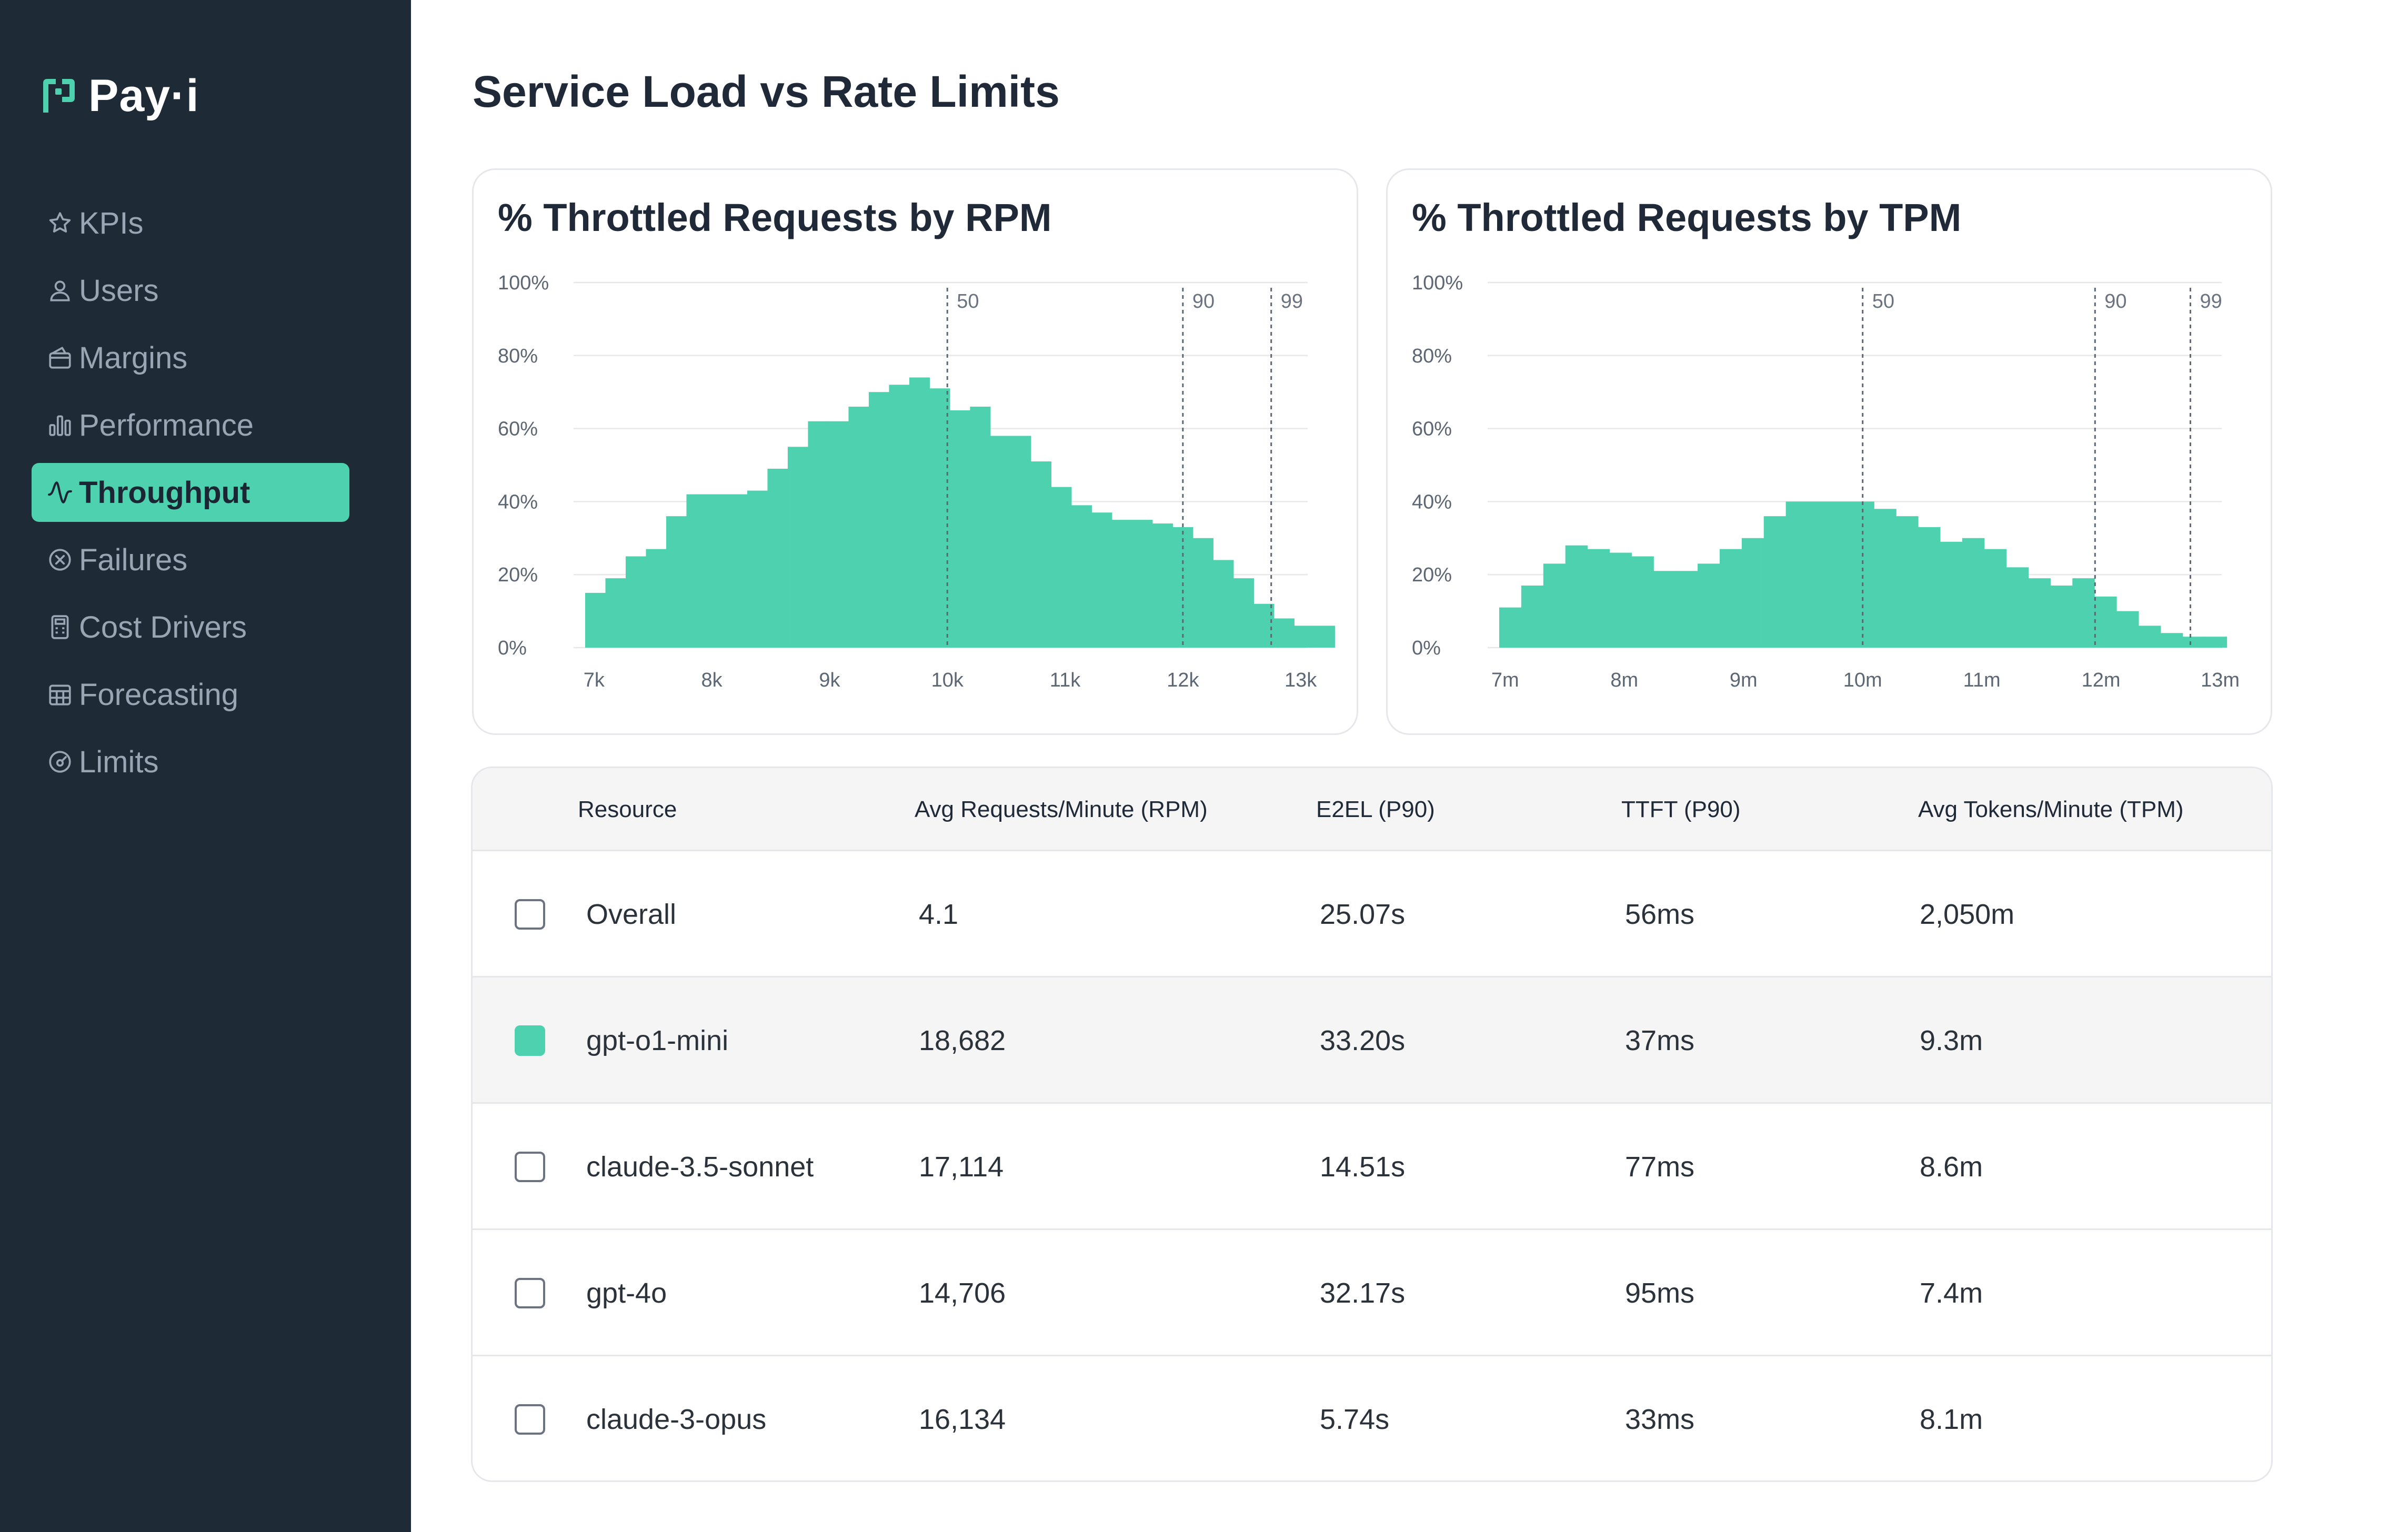  What do you see at coordinates (190, 290) in the screenshot?
I see `sidebar-item-users: Users` at bounding box center [190, 290].